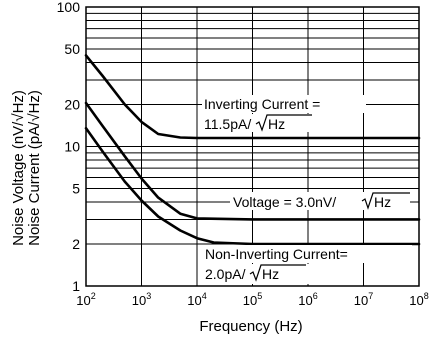 The image size is (432, 344). Describe the element at coordinates (276, 254) in the screenshot. I see `noninverting-current-label: Non-Inverting Current=` at that location.